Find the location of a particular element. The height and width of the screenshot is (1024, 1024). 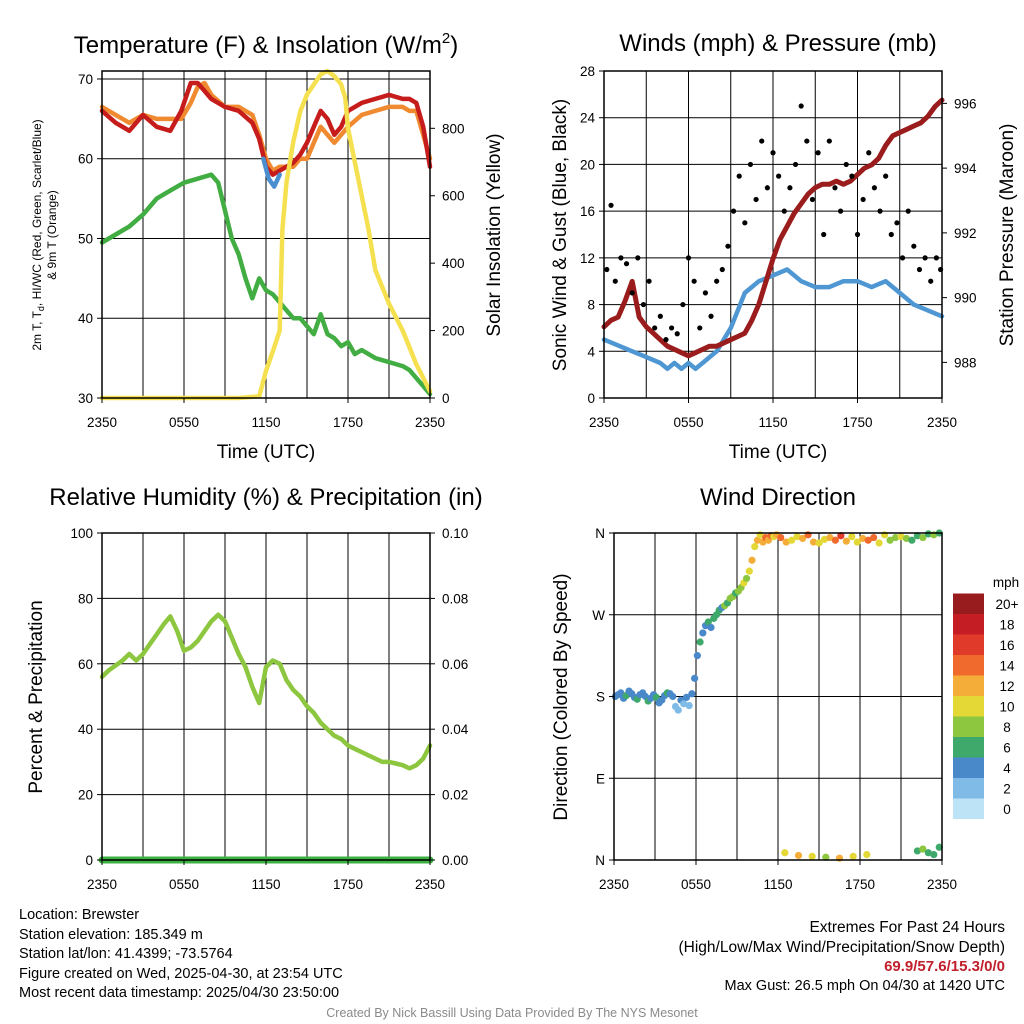

y2-tick-label: 988 is located at coordinates (965, 362).